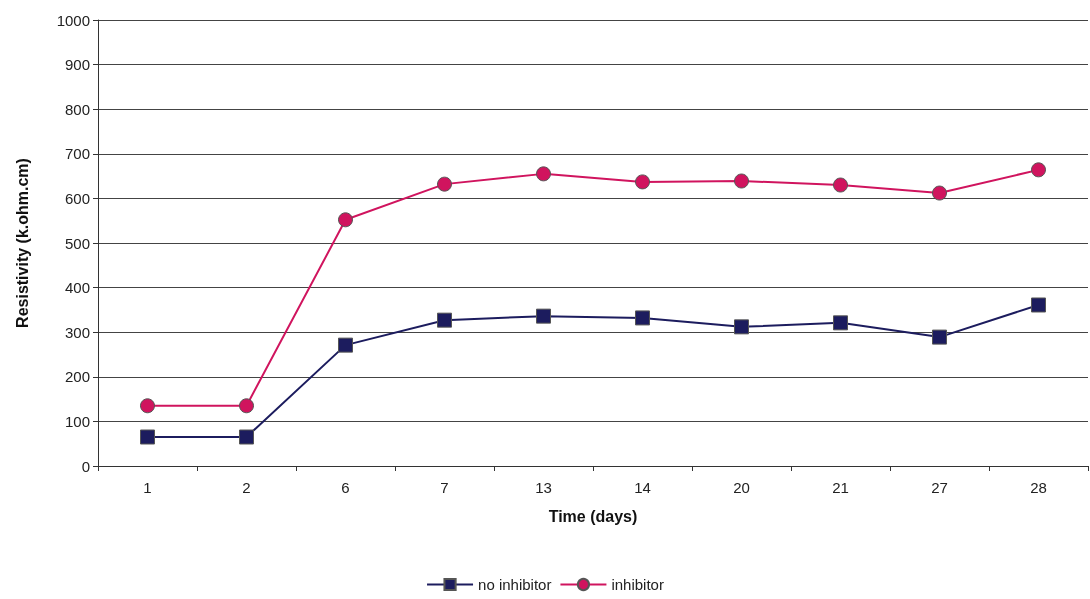 This screenshot has height=599, width=1090. What do you see at coordinates (77, 377) in the screenshot?
I see `y-tick-label: 200` at bounding box center [77, 377].